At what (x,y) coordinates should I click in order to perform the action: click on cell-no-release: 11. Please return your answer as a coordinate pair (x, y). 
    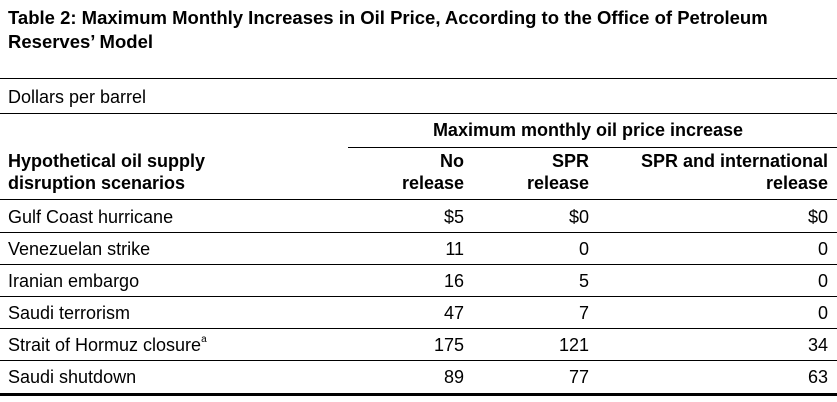
    Looking at the image, I should click on (454, 249).